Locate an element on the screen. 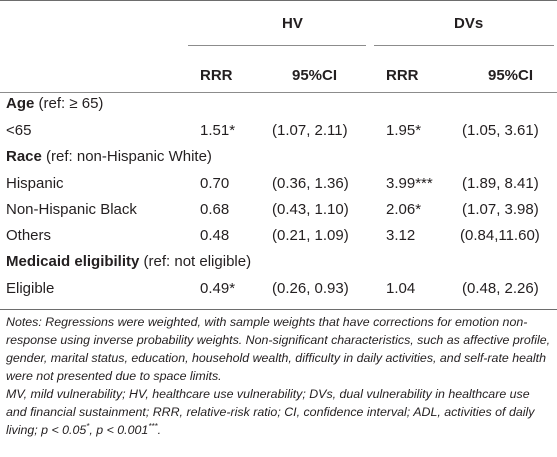  section-title: Age is located at coordinates (20, 103).